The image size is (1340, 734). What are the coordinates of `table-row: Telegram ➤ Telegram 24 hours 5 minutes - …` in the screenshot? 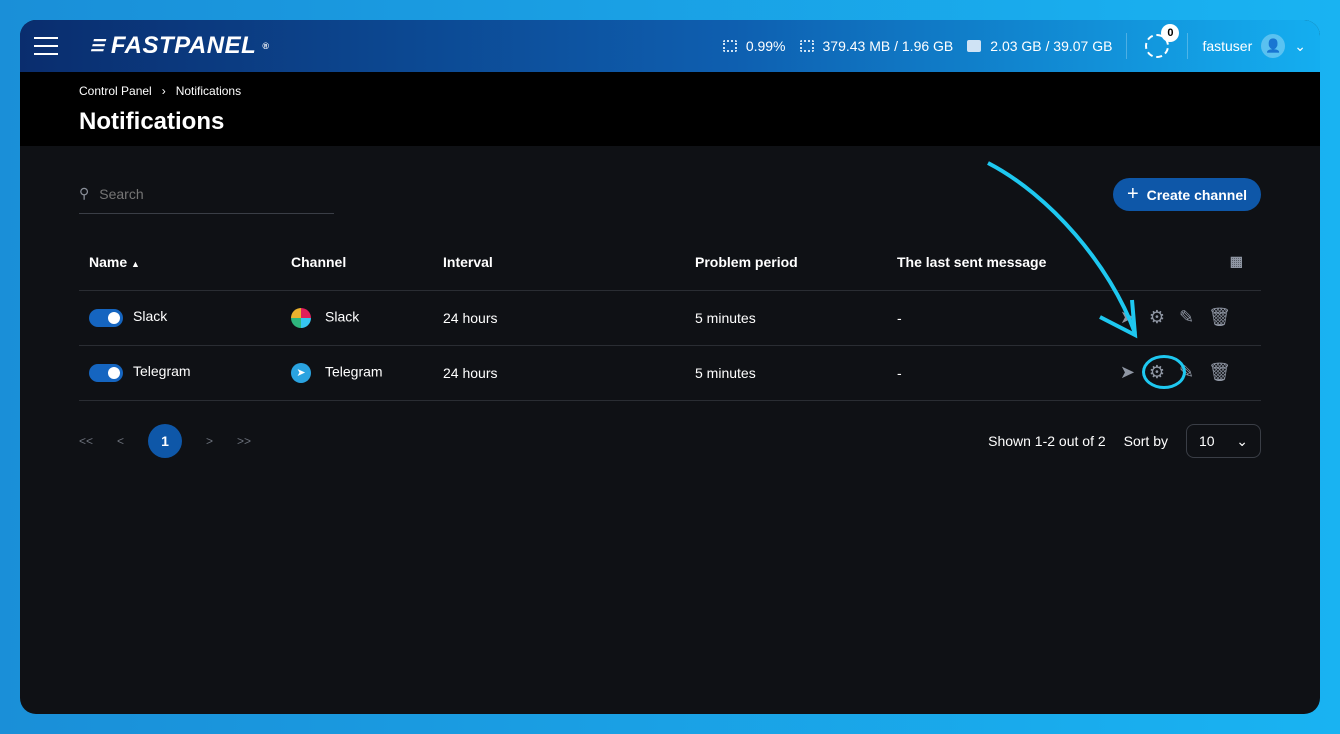 It's located at (670, 373).